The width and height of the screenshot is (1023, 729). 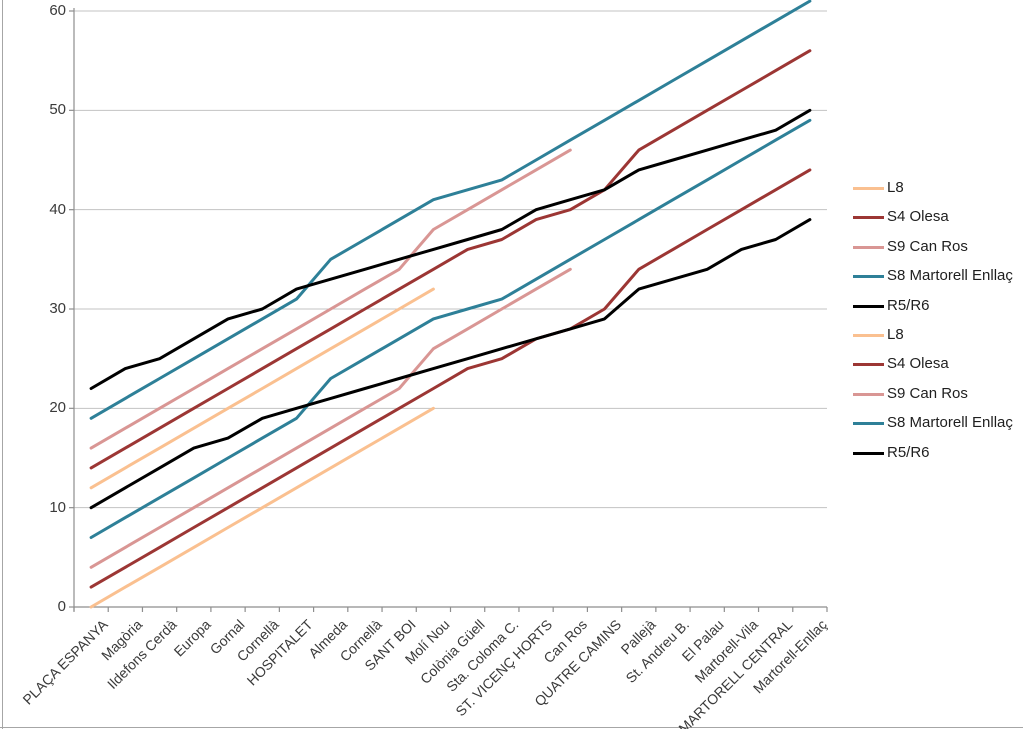 What do you see at coordinates (57, 308) in the screenshot?
I see `y-axis-label-30: 30` at bounding box center [57, 308].